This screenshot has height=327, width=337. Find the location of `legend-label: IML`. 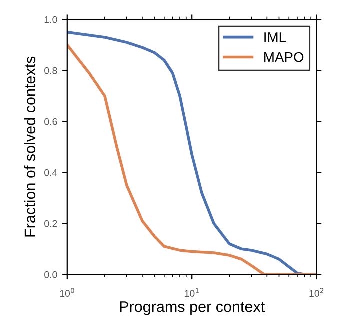

legend-label: IML is located at coordinates (275, 37).